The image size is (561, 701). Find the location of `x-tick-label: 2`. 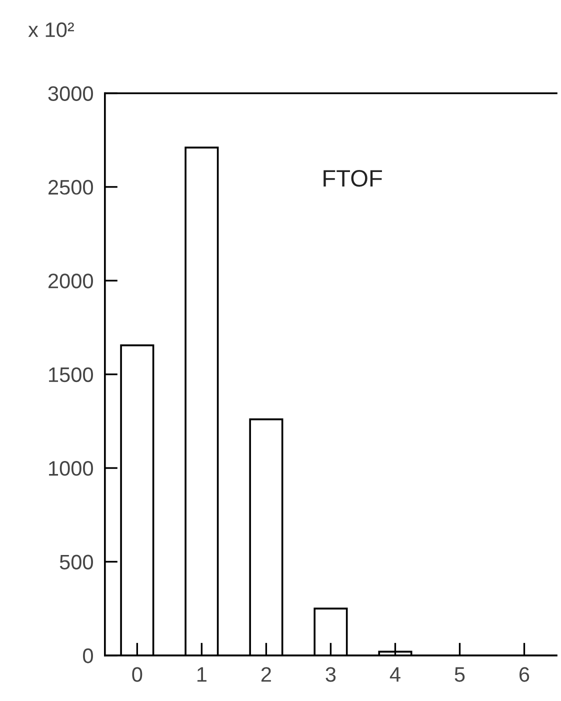

x-tick-label: 2 is located at coordinates (266, 674).